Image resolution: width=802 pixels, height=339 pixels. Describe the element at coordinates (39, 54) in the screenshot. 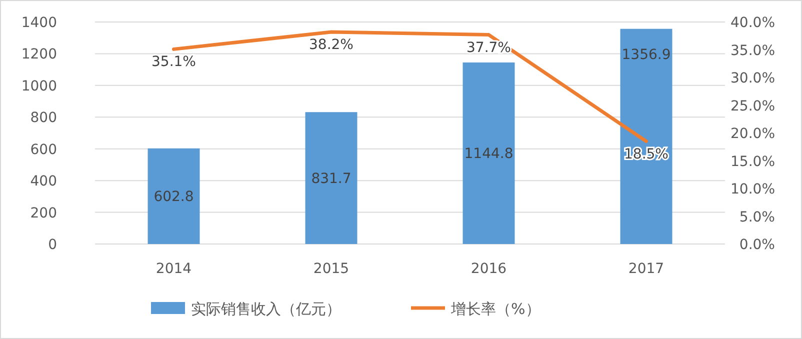

I see `y-tick-label: 1200` at that location.